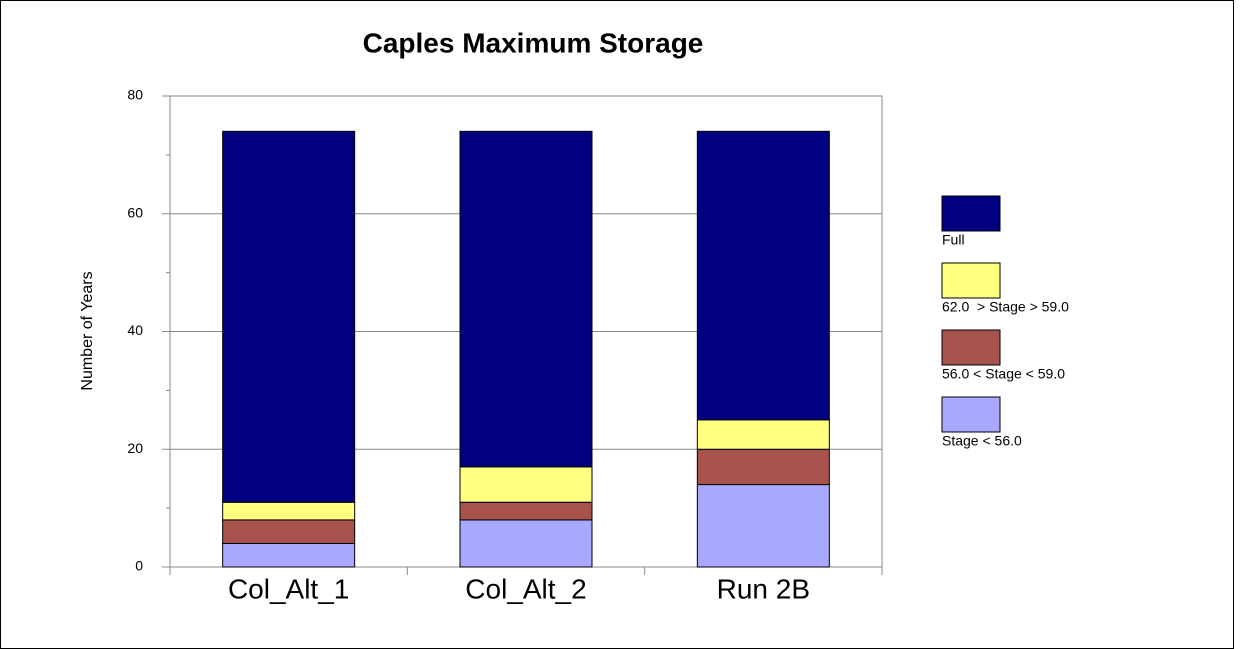 Image resolution: width=1252 pixels, height=649 pixels. I want to click on legend-label: 56.0 < Stage < 59.0, so click(1003, 374).